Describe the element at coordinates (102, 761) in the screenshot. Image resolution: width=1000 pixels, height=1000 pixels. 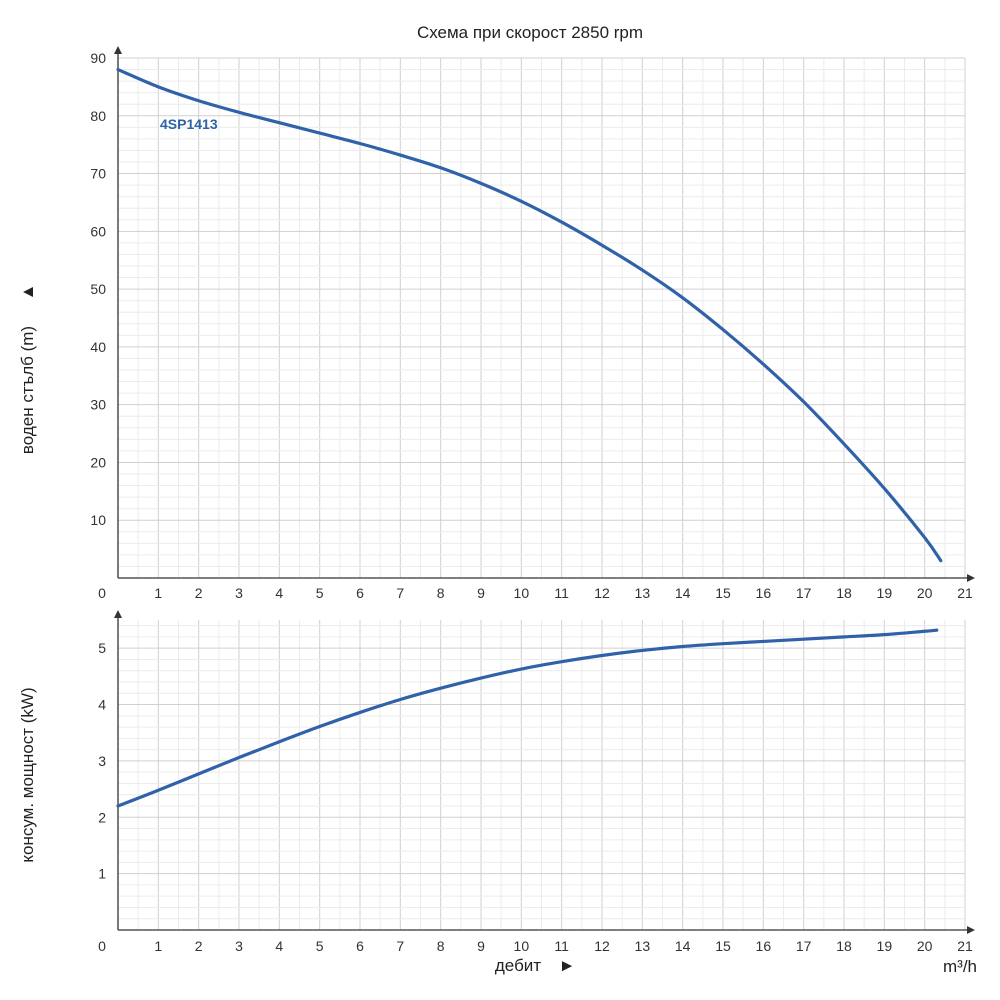
I see `y-tick-label: 3` at that location.